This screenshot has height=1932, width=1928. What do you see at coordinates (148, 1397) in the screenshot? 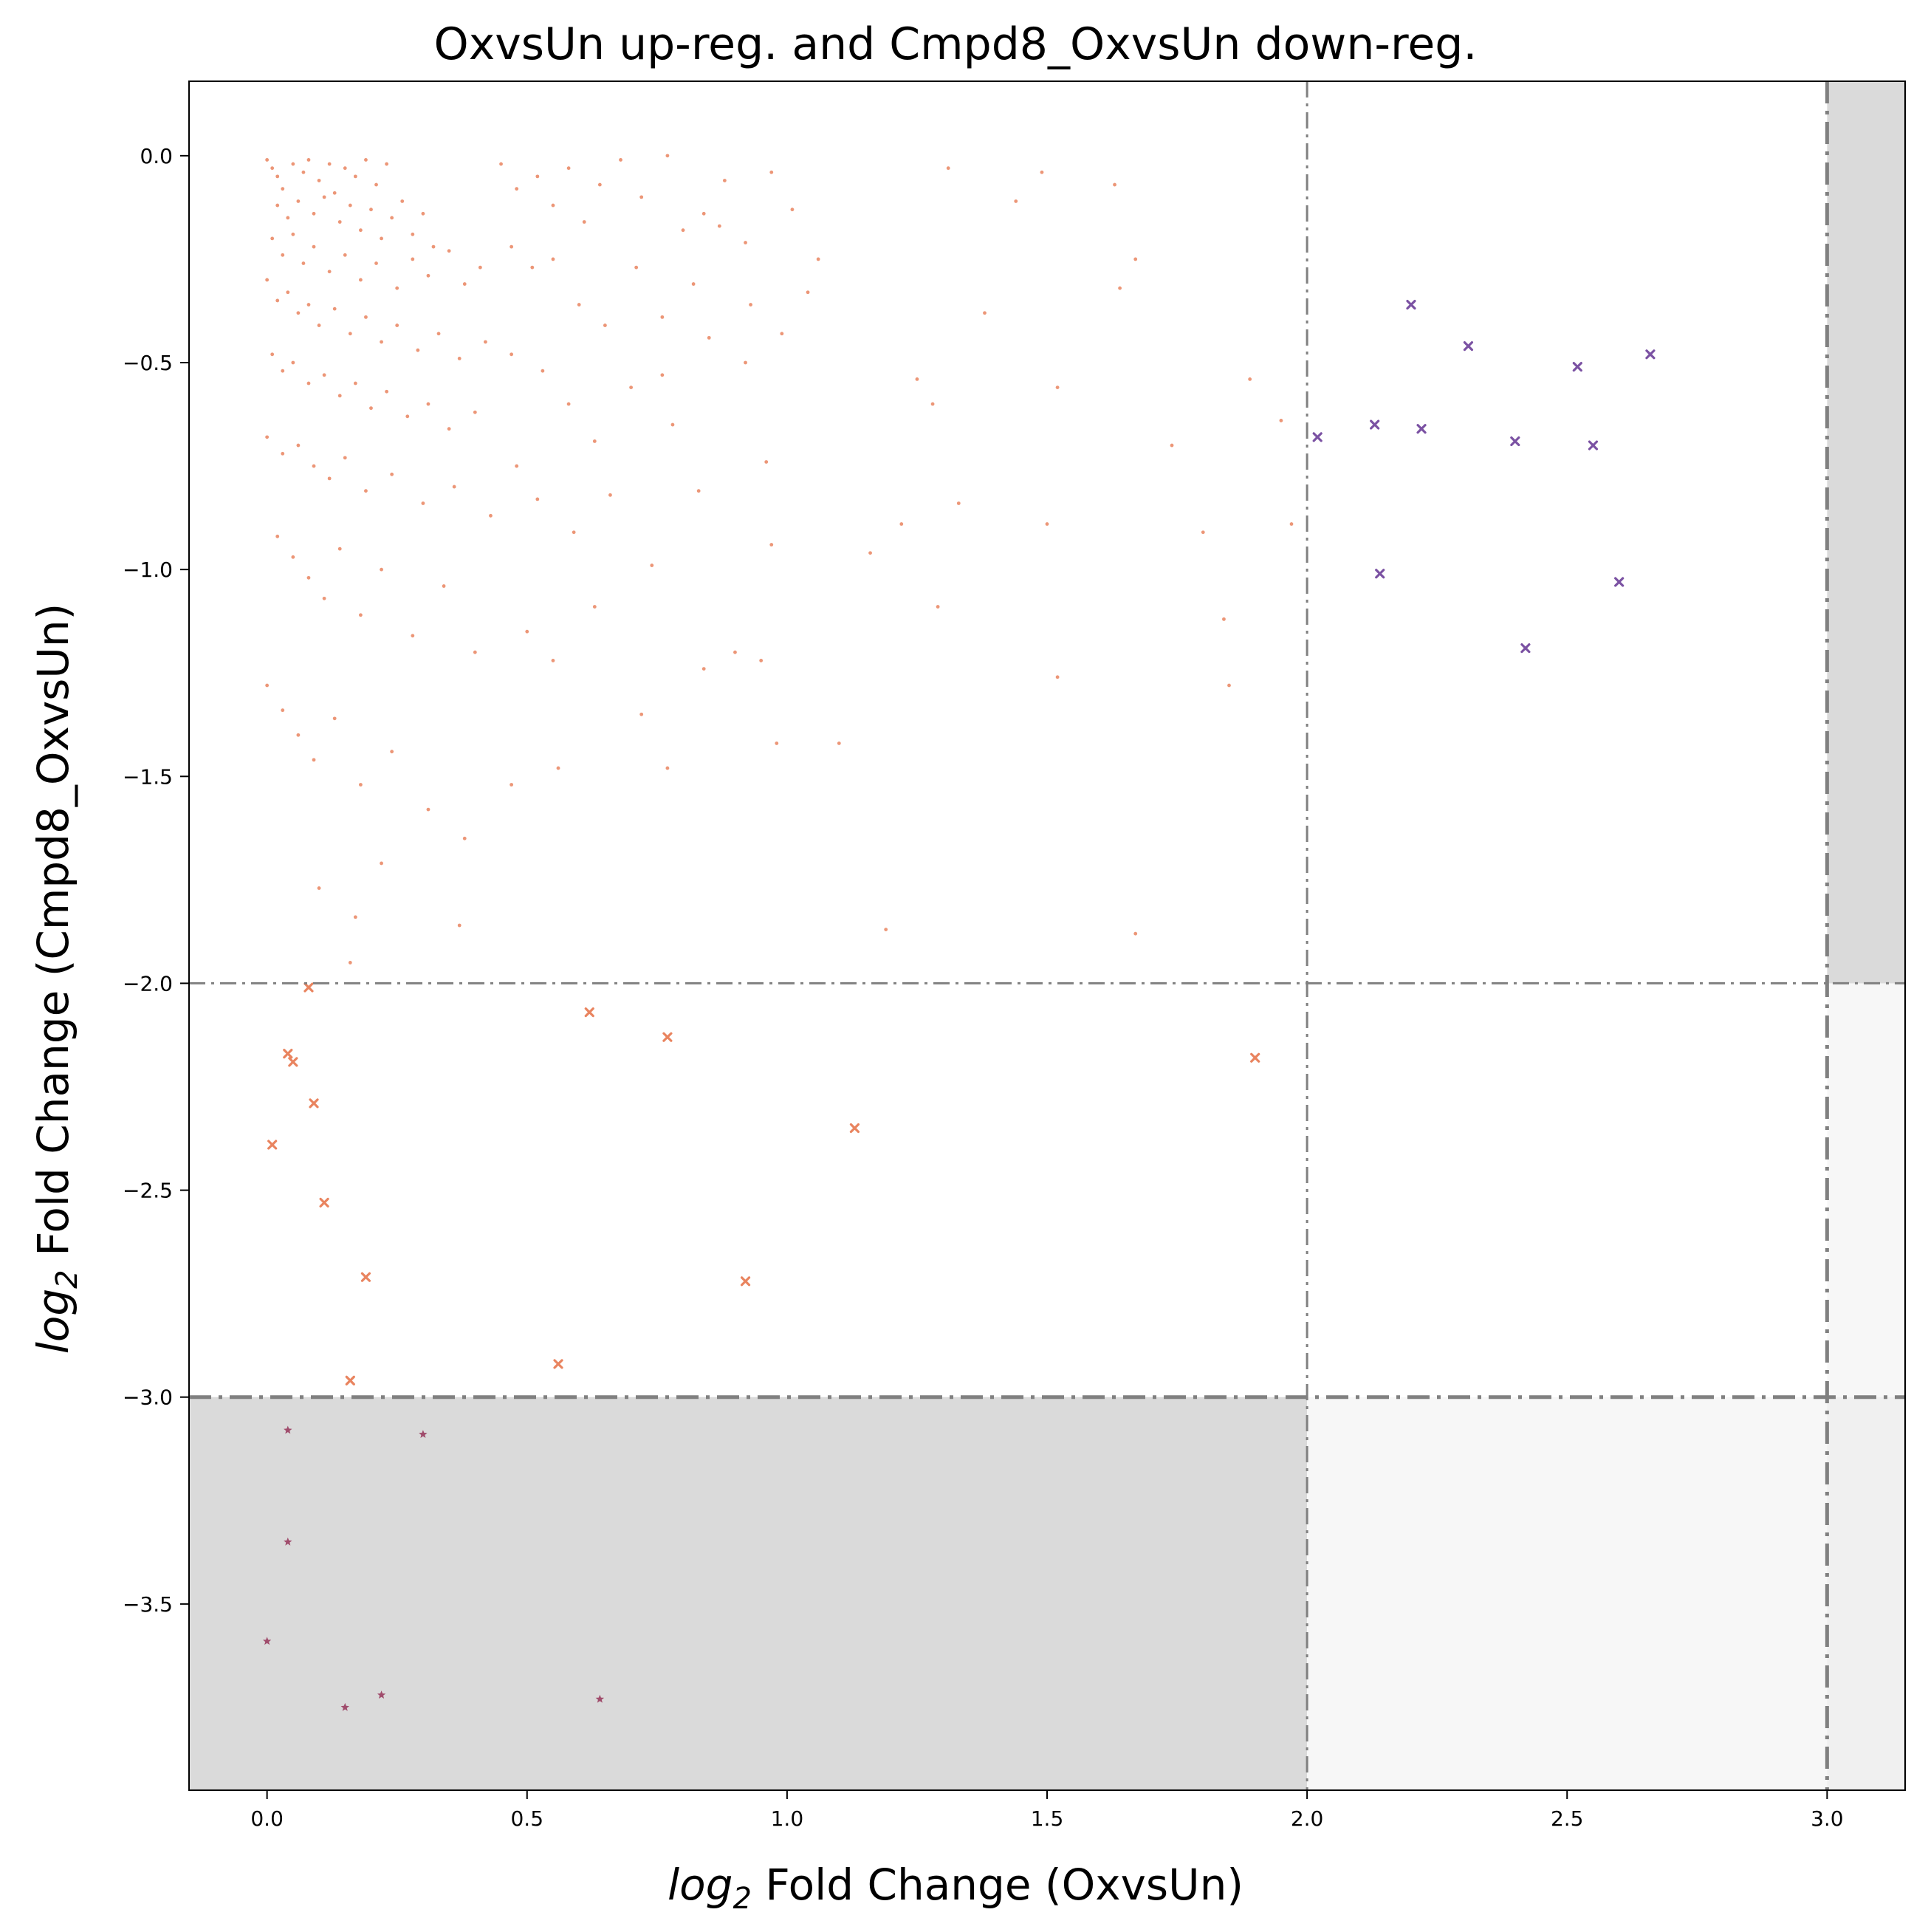
I see `y-tick-label-6: −3.0` at bounding box center [148, 1397].